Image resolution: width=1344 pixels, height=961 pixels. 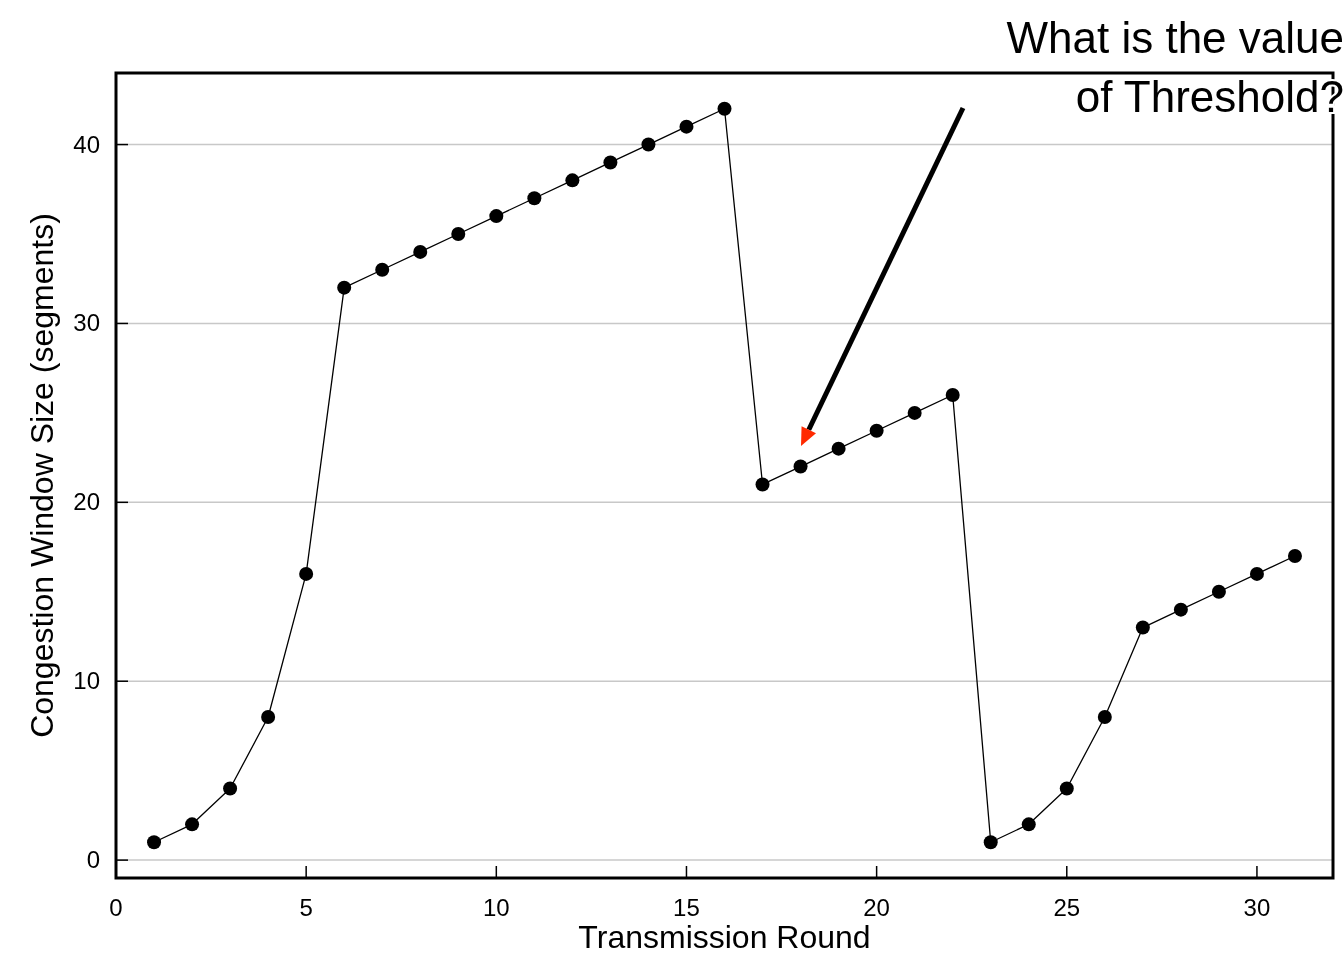 What do you see at coordinates (496, 907) in the screenshot?
I see `x-tick-label: 10` at bounding box center [496, 907].